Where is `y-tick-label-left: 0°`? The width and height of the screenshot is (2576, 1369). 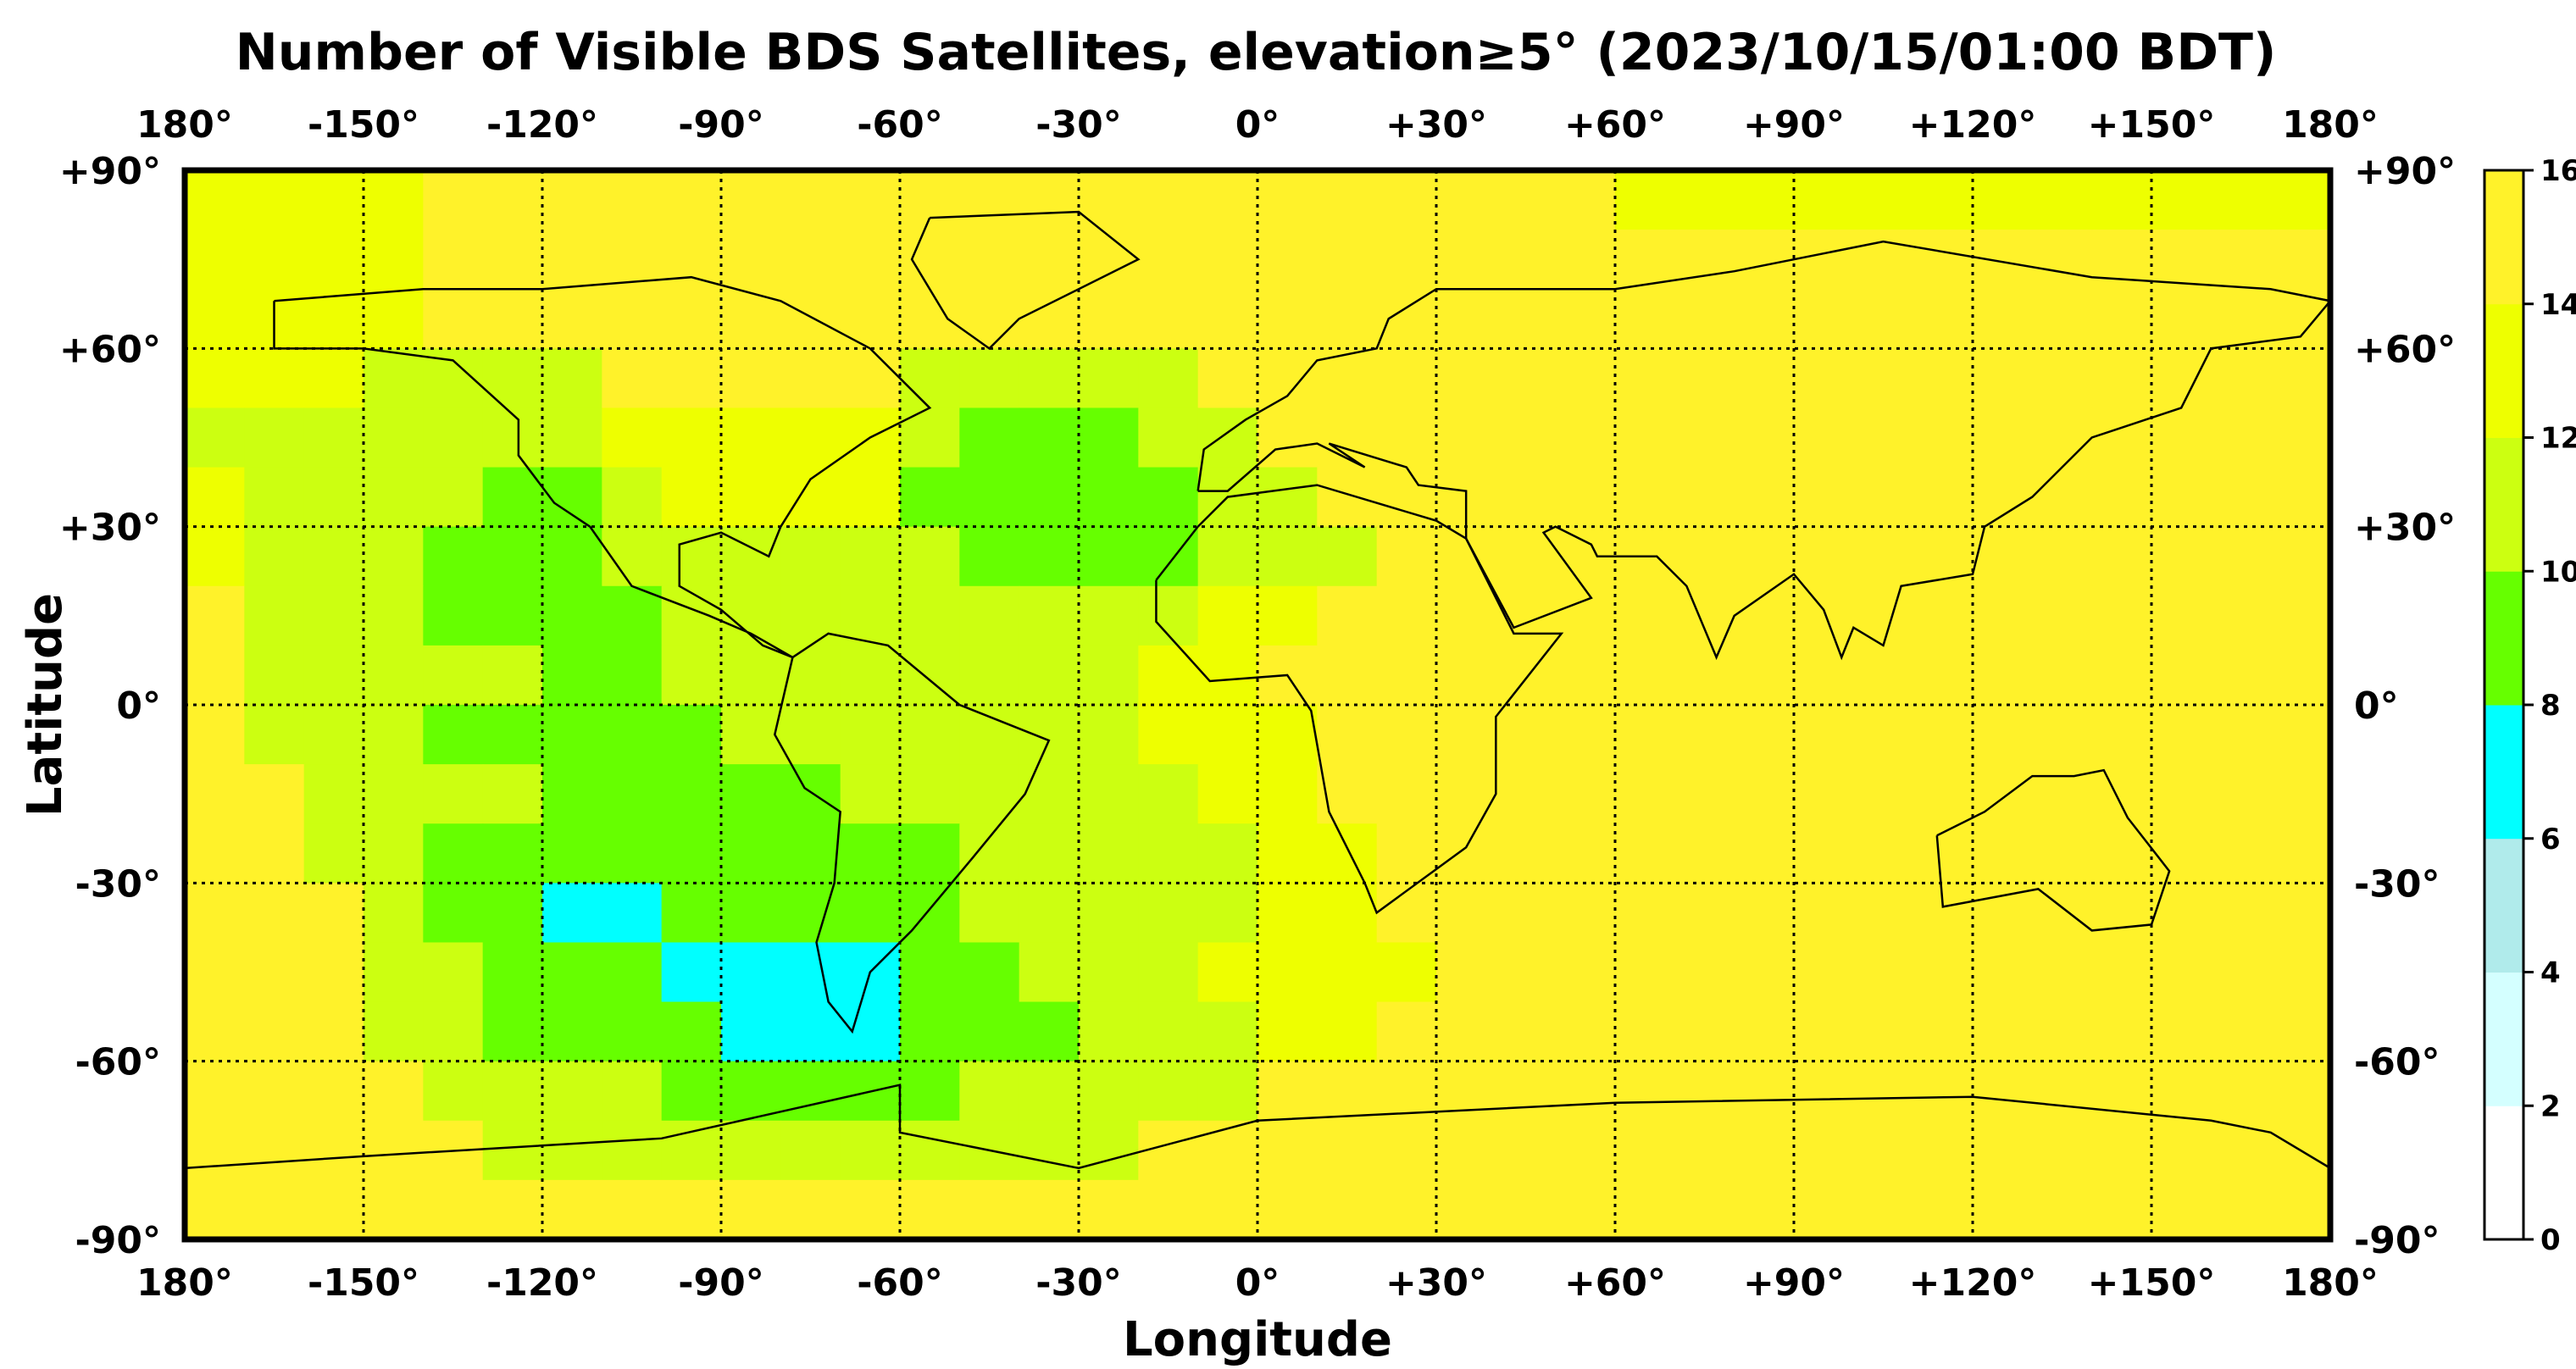
y-tick-label-left: 0° is located at coordinates (138, 706).